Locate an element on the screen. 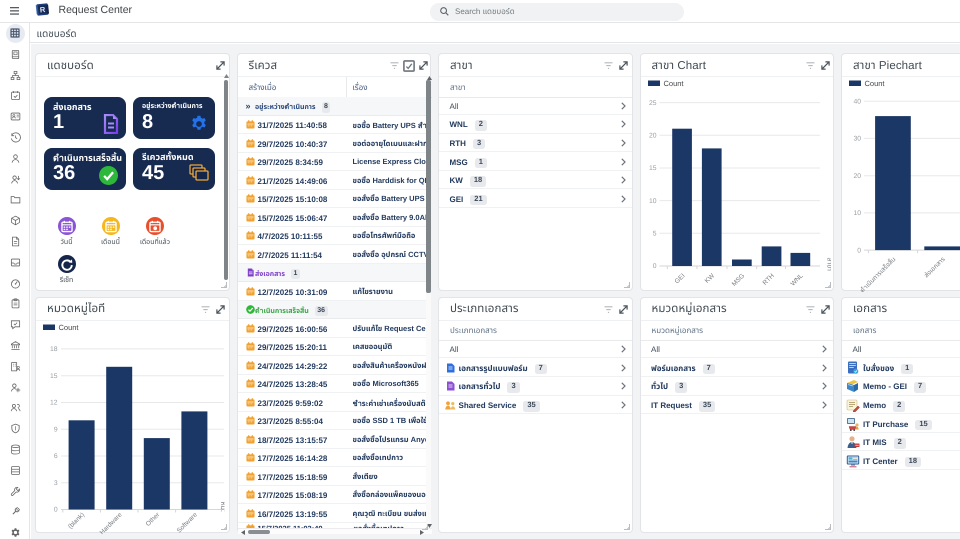 This screenshot has height=539, width=960. svg-text: WNL is located at coordinates (797, 280).